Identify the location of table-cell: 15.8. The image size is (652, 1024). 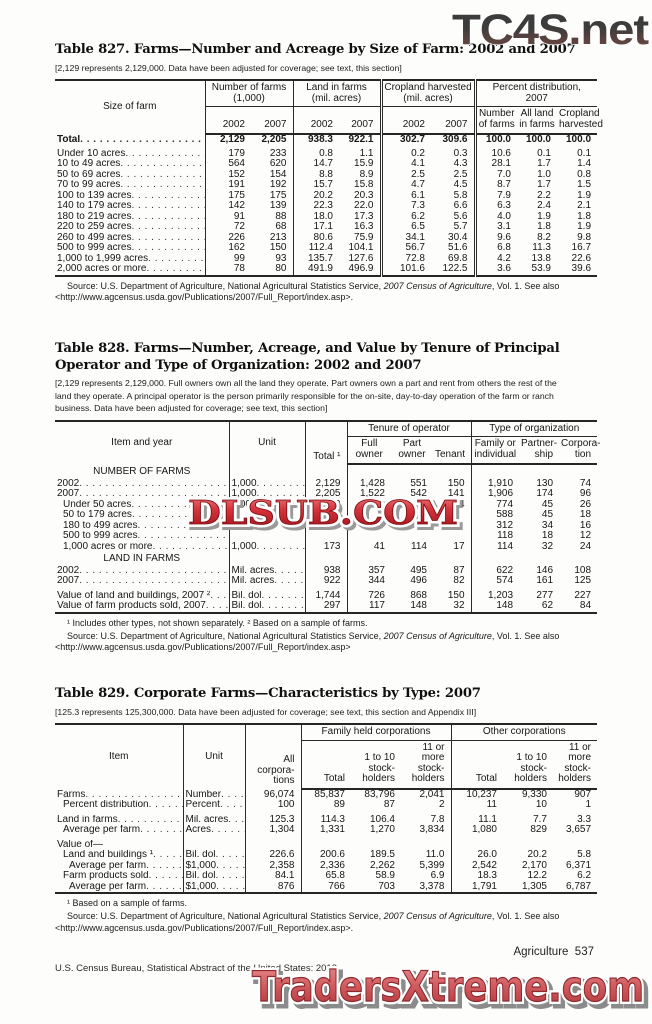
(364, 185).